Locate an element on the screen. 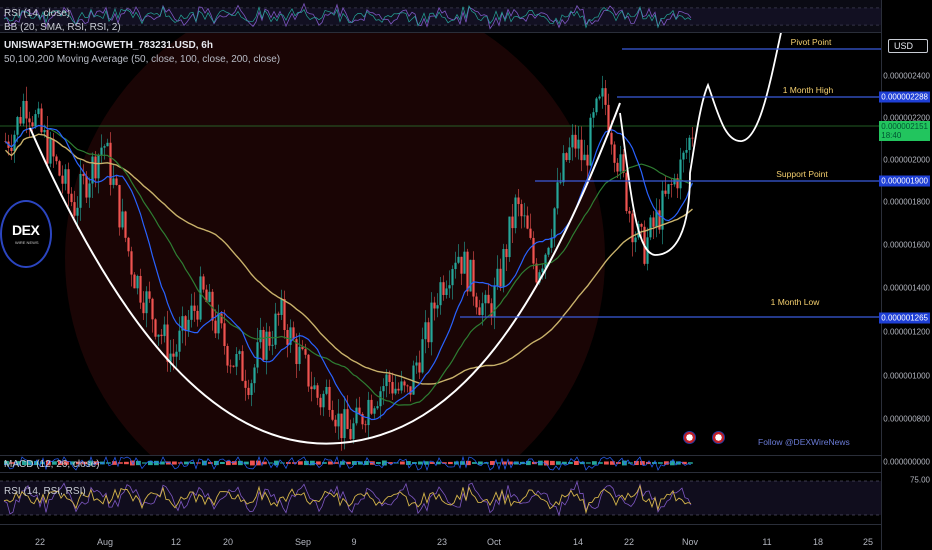 The width and height of the screenshot is (932, 550). price-tick: 0.000002200 is located at coordinates (906, 118).